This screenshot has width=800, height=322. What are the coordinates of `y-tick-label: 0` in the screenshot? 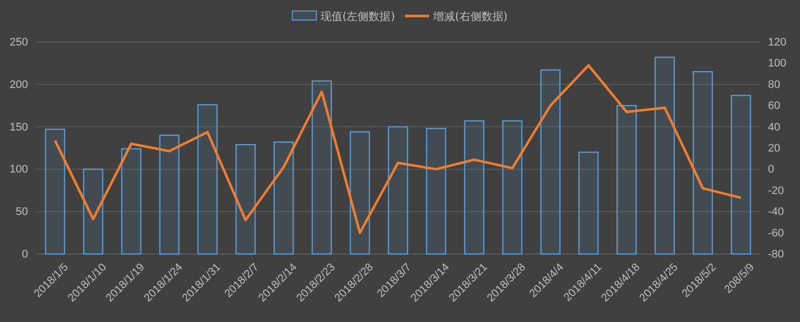 It's located at (25, 254).